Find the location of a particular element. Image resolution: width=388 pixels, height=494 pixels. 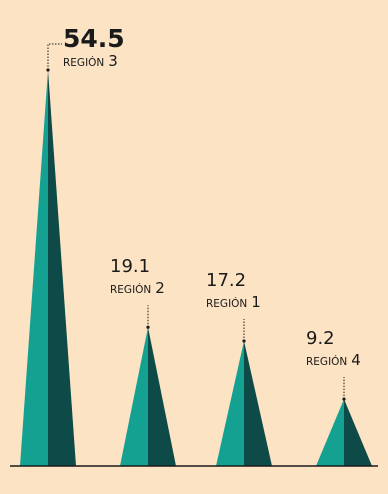

spike-1-light-face is located at coordinates (34, 268).